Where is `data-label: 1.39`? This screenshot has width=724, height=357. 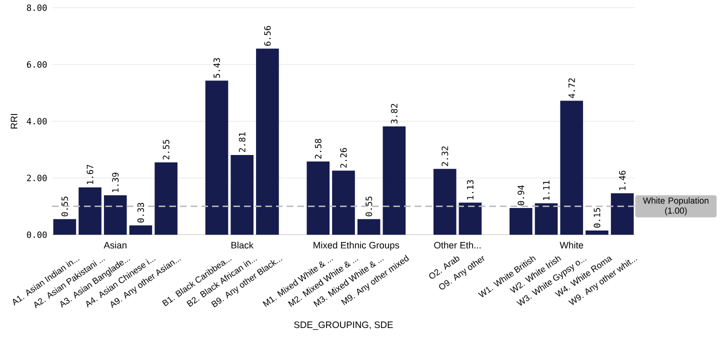
data-label: 1.39 is located at coordinates (115, 182).